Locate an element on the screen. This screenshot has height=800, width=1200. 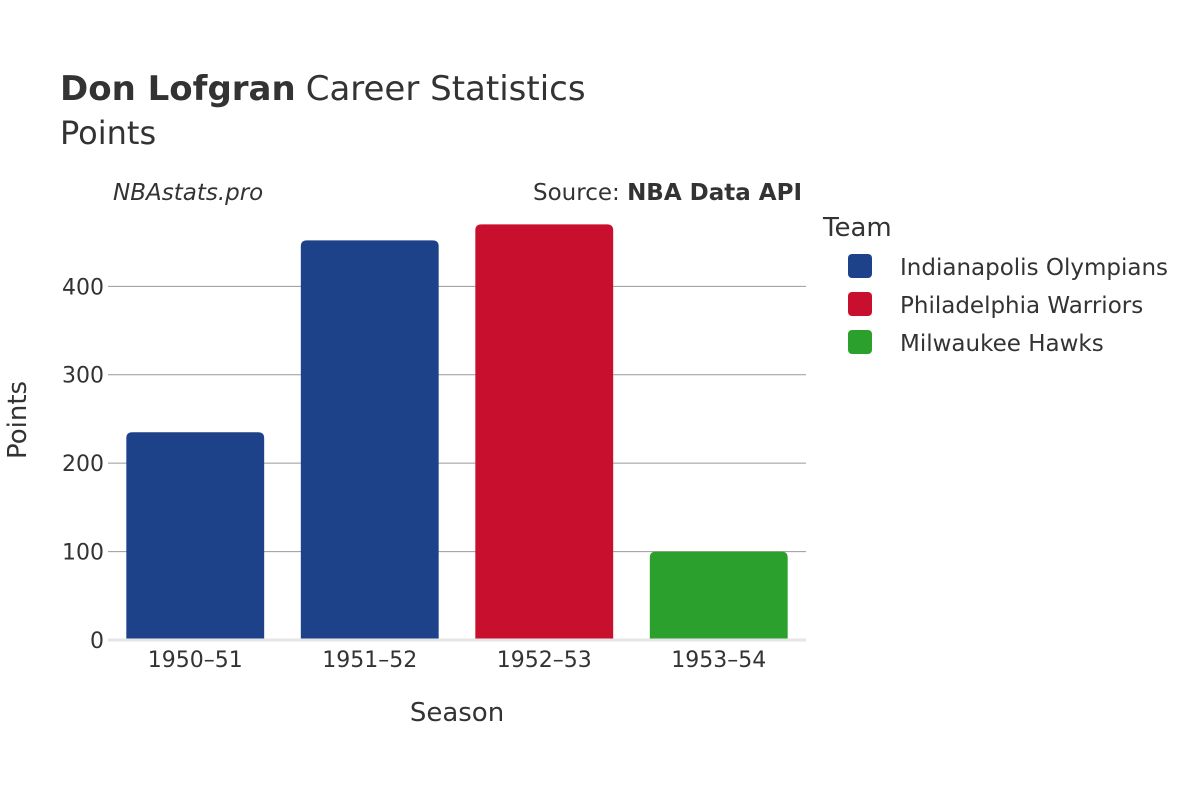
chart-title-player: Don Lofgran is located at coordinates (178, 89).